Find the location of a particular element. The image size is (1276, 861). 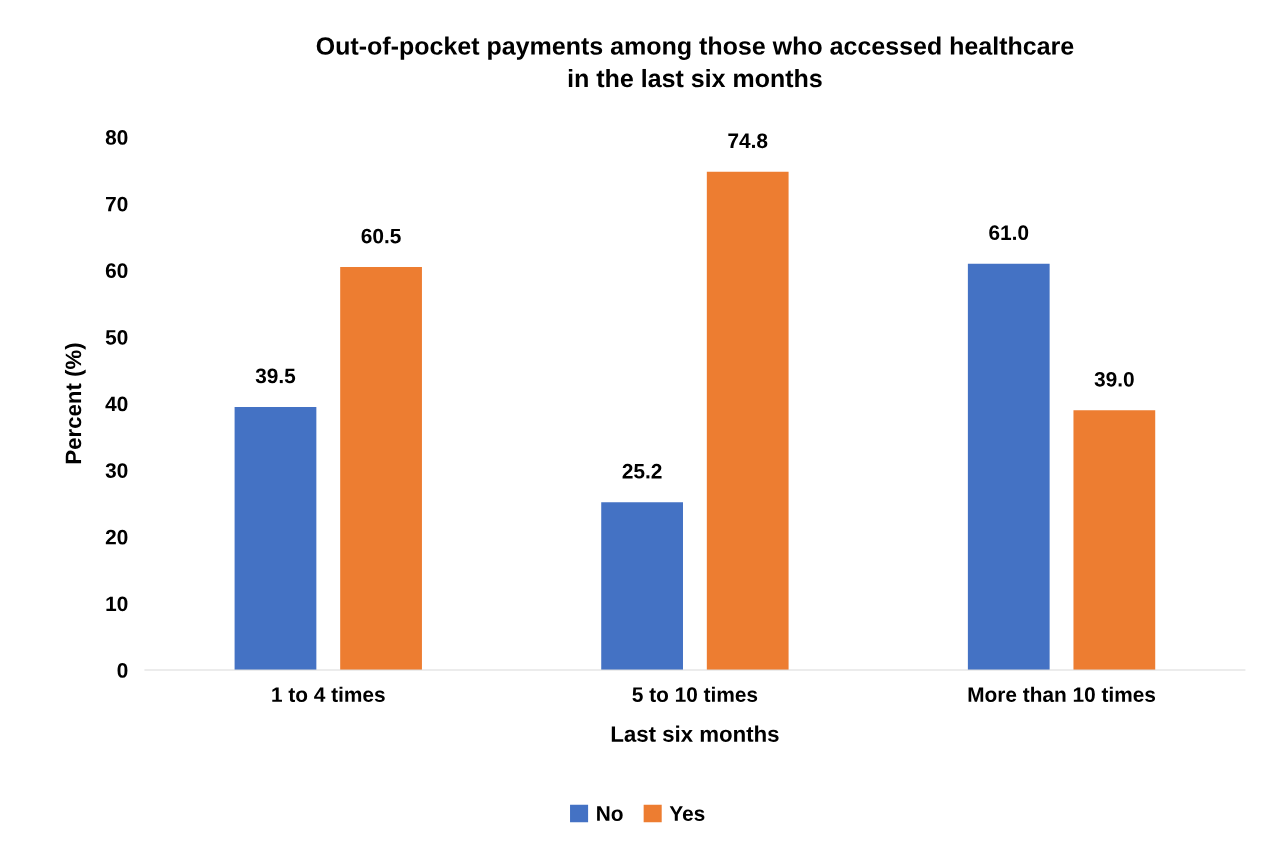

y-axis-title: Percent (%) is located at coordinates (75, 403).